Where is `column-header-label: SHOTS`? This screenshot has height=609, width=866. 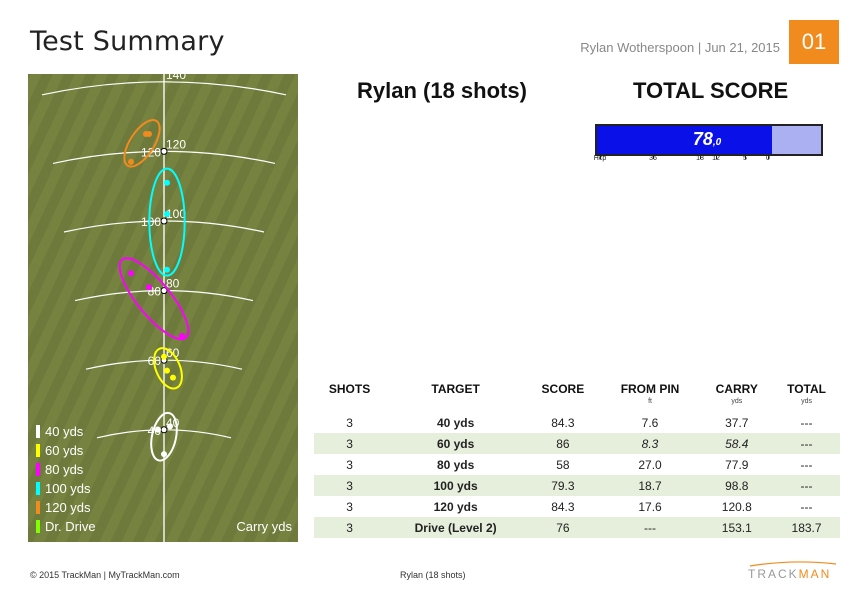 column-header-label: SHOTS is located at coordinates (349, 389).